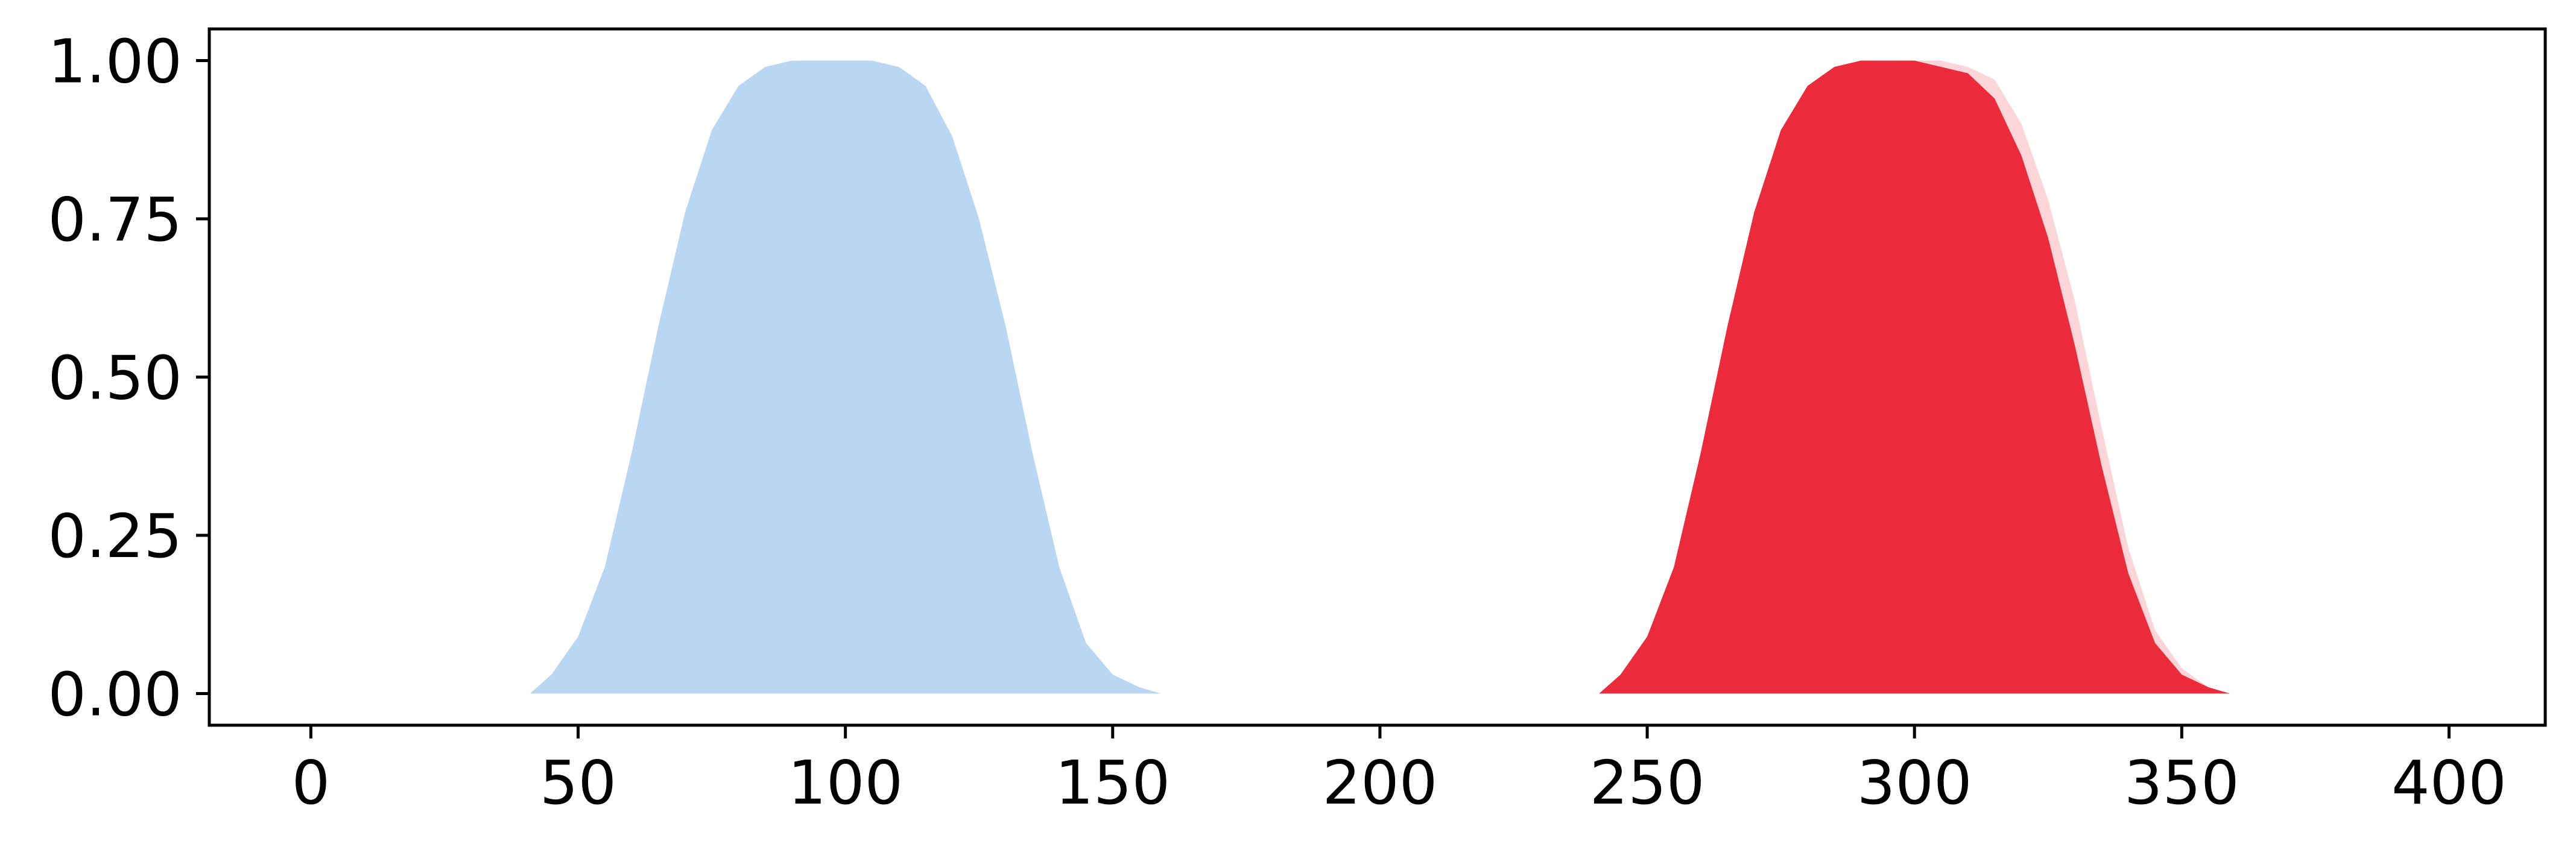  I want to click on y-tick-label: 1.00, so click(115, 62).